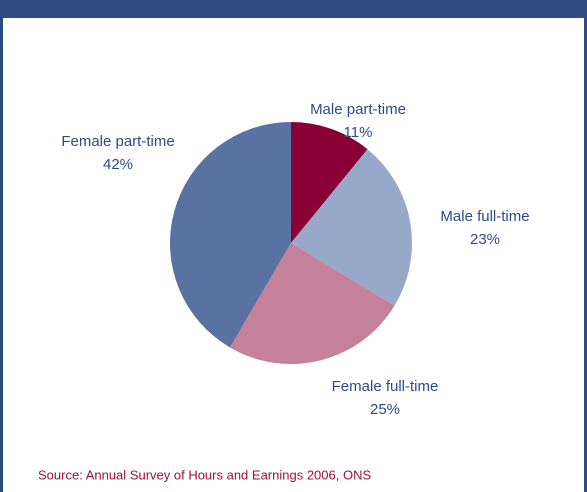  What do you see at coordinates (484, 216) in the screenshot?
I see `slice-label: Male full-time` at bounding box center [484, 216].